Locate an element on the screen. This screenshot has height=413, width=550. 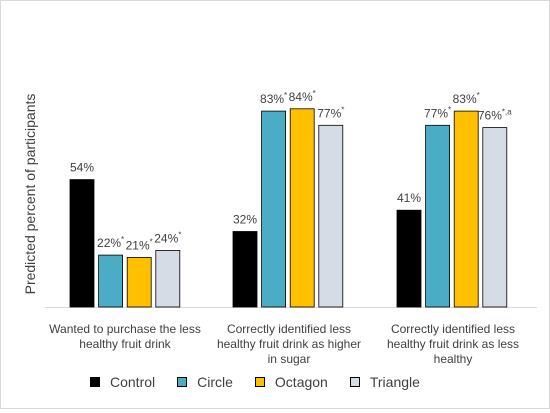
legend-item-octagon: Octagon is located at coordinates (291, 382).